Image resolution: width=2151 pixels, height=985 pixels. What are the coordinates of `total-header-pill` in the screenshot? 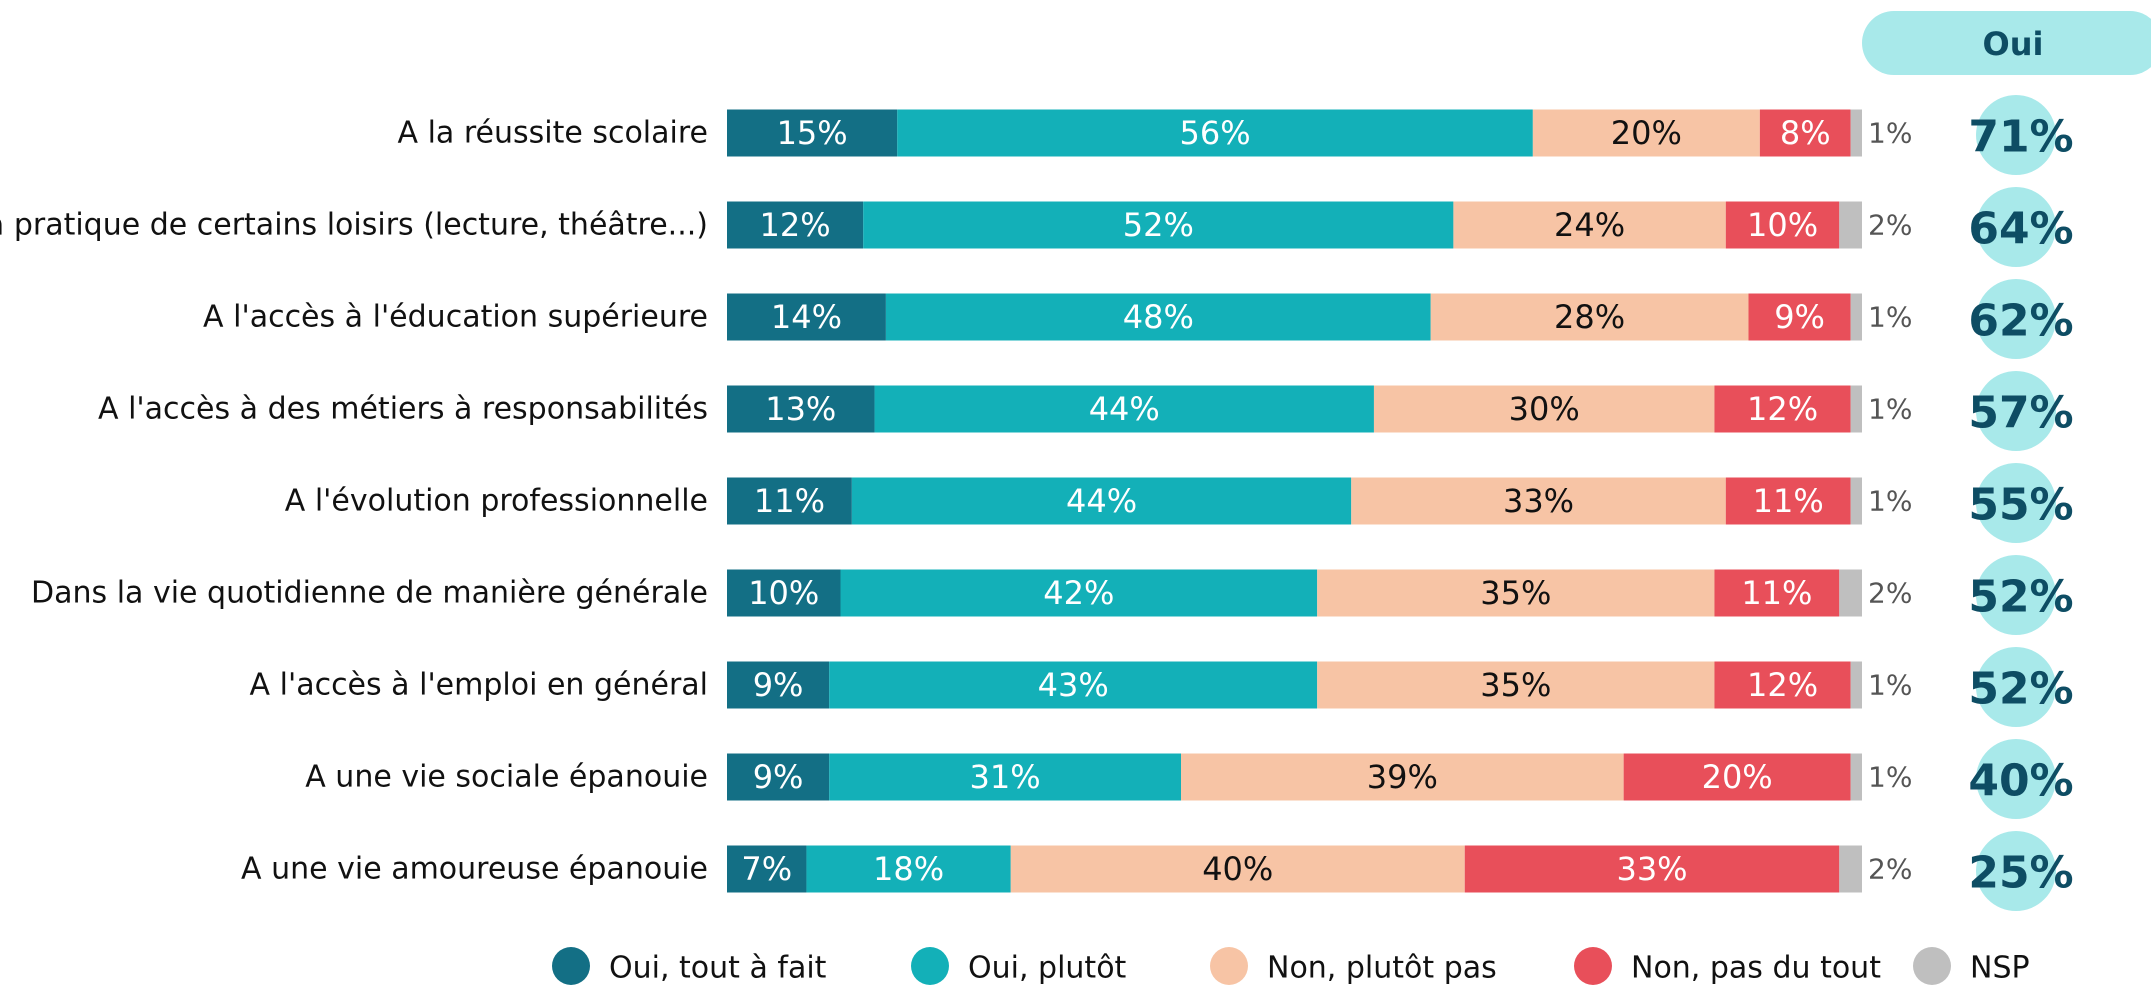 It's located at (2006, 43).